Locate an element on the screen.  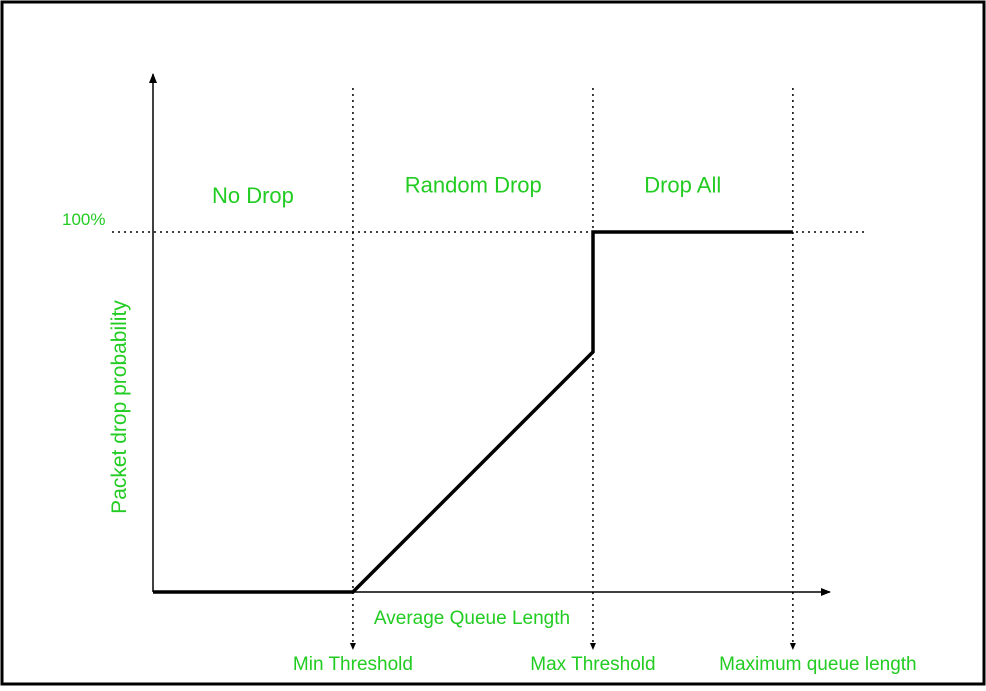
region-label-3: Drop All is located at coordinates (682, 184).